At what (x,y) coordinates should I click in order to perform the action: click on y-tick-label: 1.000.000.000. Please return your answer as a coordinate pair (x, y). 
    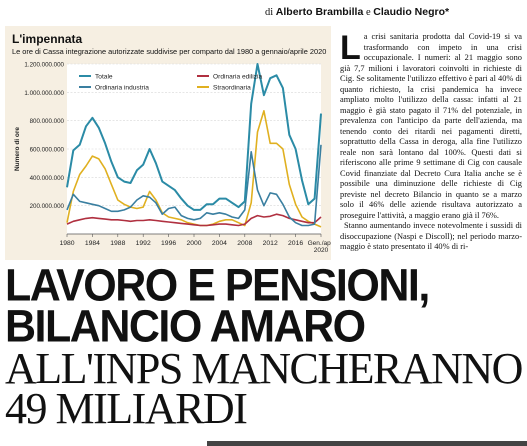
    Looking at the image, I should click on (44, 93).